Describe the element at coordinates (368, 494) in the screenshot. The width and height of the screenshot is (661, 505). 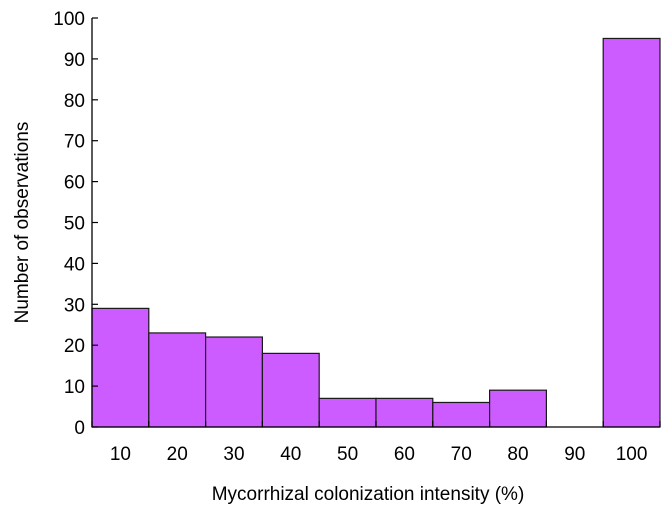
I see `x-axis-title: Mycorrhizal colonization intensity (%)` at that location.